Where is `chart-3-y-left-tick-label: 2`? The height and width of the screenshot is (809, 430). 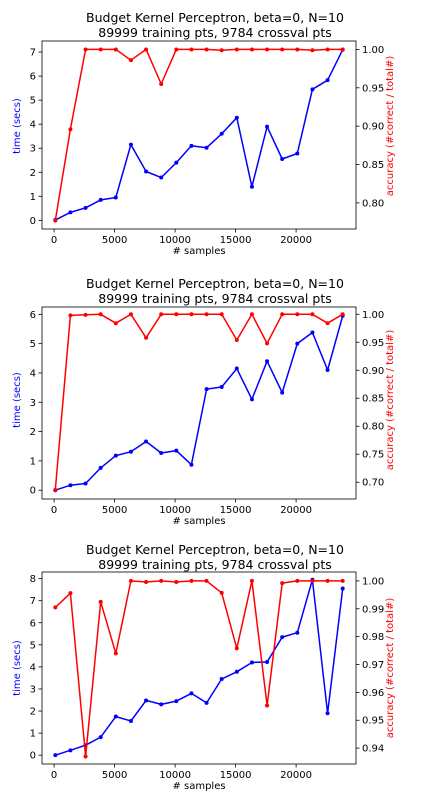 chart-3-y-left-tick-label: 2 is located at coordinates (33, 712).